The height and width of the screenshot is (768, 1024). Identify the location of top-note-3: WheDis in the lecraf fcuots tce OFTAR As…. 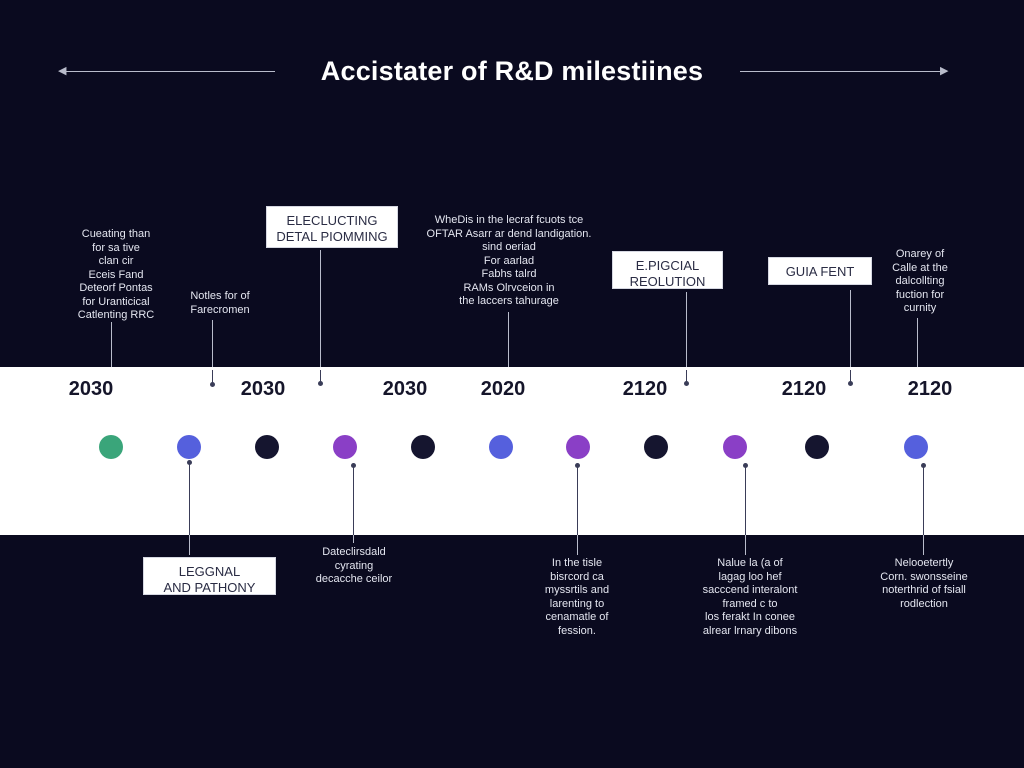
(509, 260).